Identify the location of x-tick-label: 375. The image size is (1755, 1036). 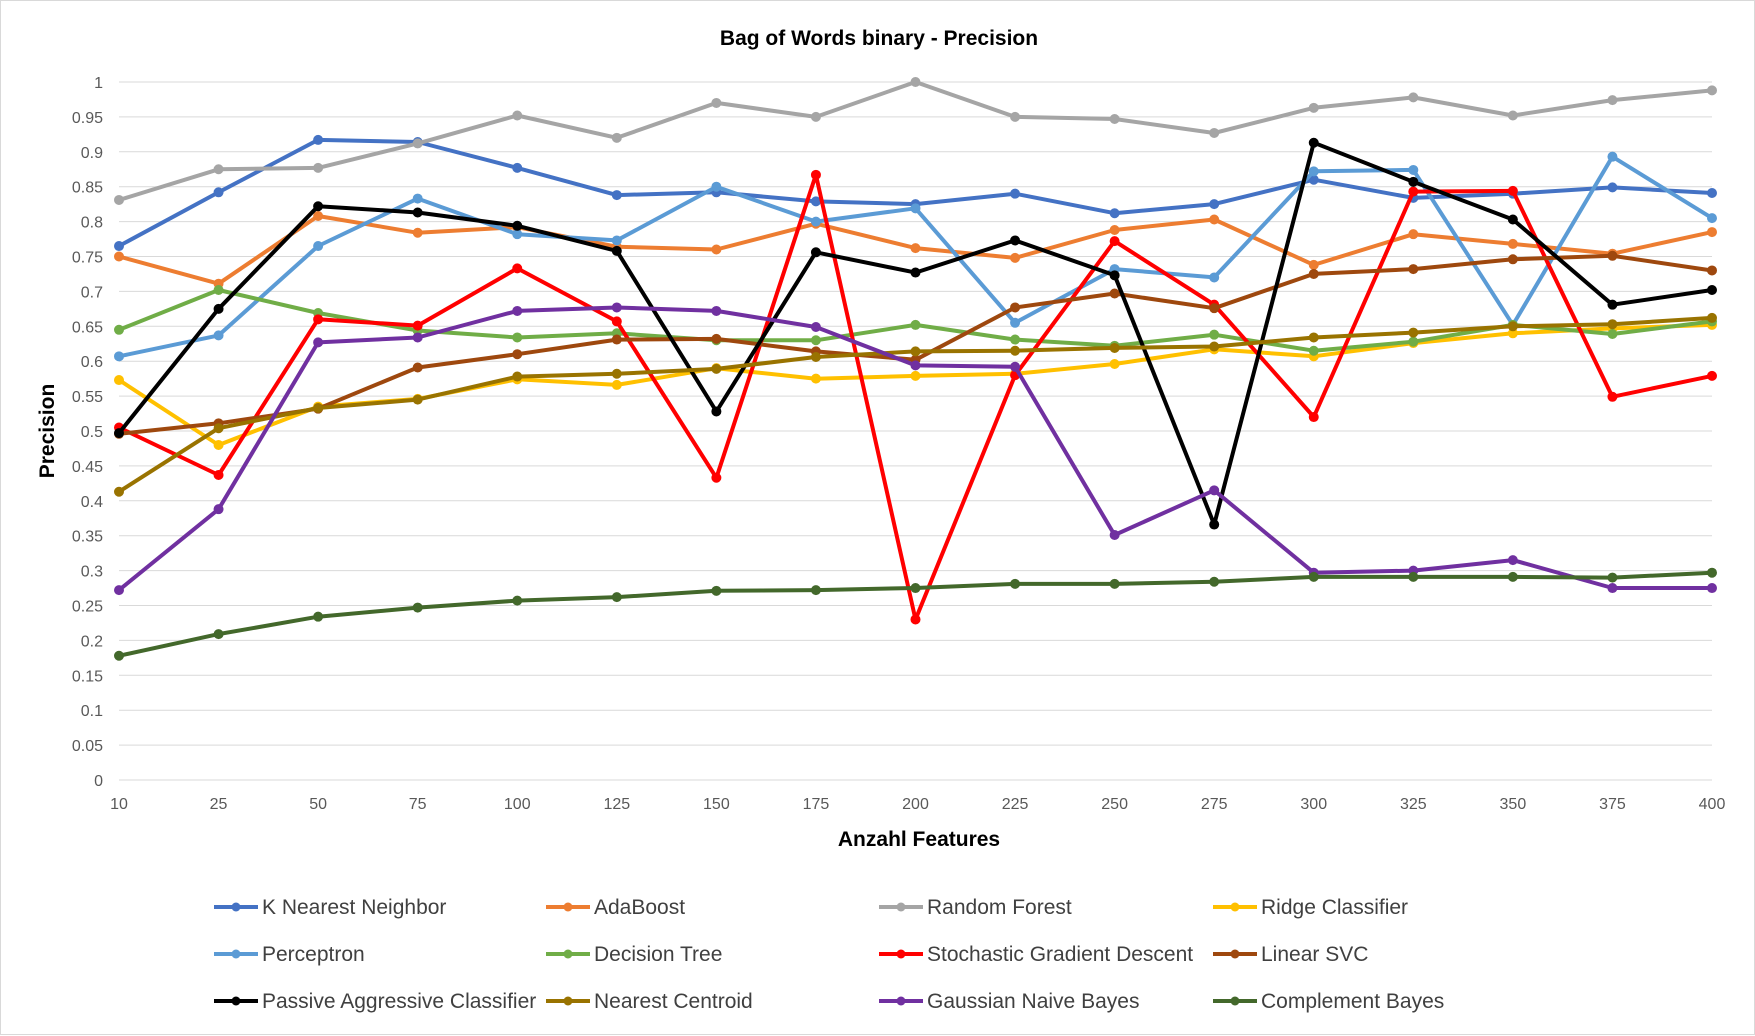
(1612, 804).